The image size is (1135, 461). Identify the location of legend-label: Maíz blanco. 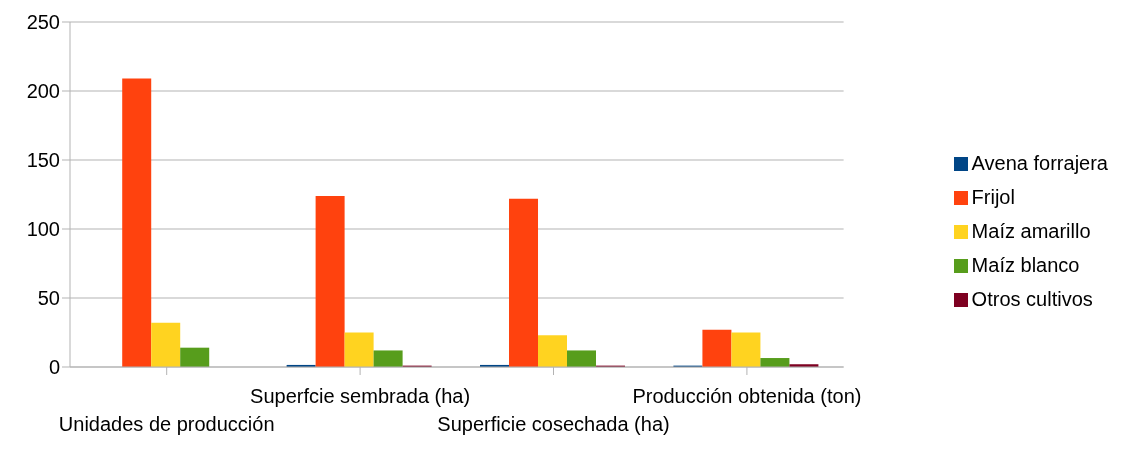
(1025, 264).